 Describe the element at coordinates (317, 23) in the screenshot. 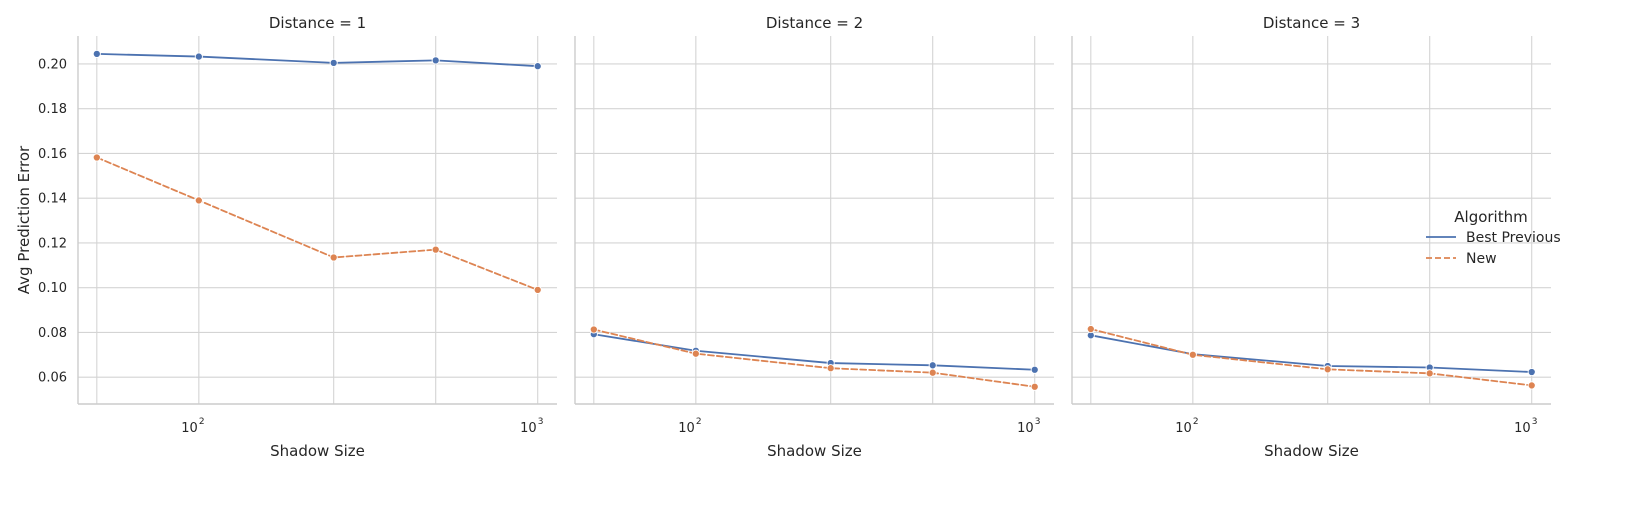

I see `panel-1-title: Distance = 1` at that location.